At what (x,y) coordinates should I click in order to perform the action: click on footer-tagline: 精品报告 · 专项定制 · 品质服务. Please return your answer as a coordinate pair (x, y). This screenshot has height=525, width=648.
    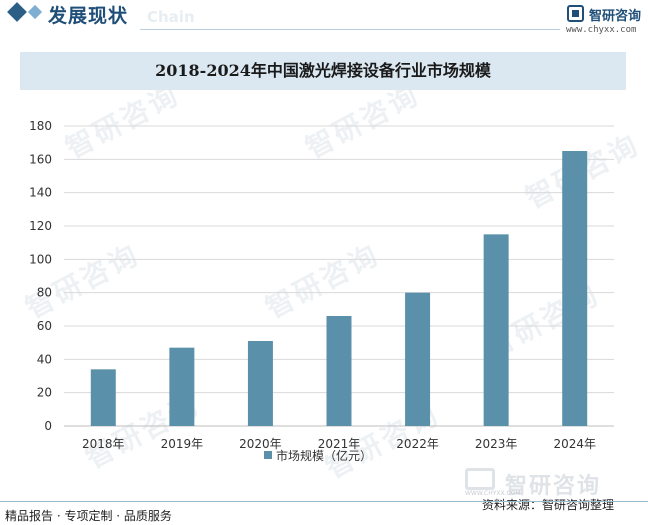
    Looking at the image, I should click on (88, 516).